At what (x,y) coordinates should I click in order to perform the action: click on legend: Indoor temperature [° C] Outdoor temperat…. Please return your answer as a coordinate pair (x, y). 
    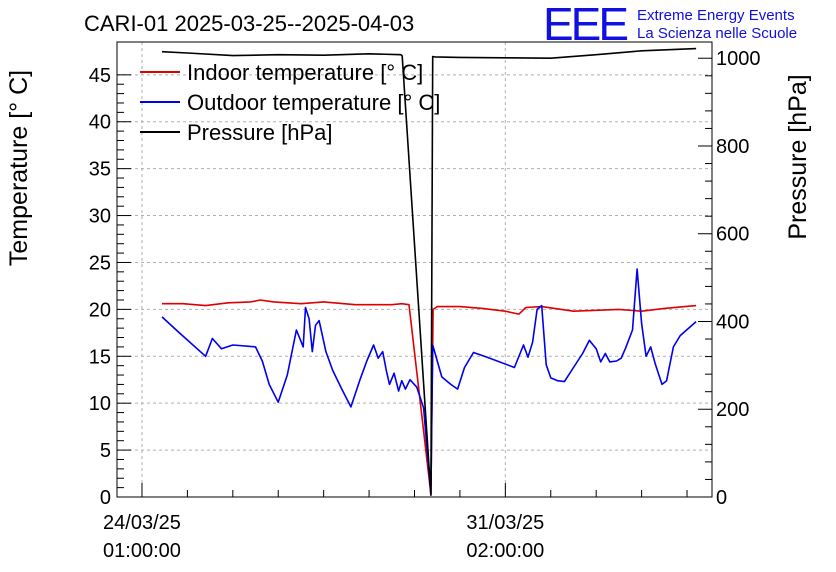
    Looking at the image, I should click on (290, 102).